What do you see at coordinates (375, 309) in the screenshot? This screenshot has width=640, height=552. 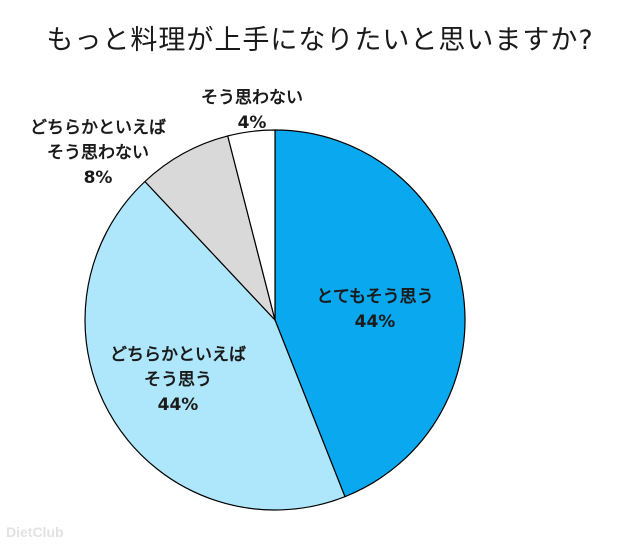 I see `slice-label-very-much-agree: とてもそう思う 44%` at bounding box center [375, 309].